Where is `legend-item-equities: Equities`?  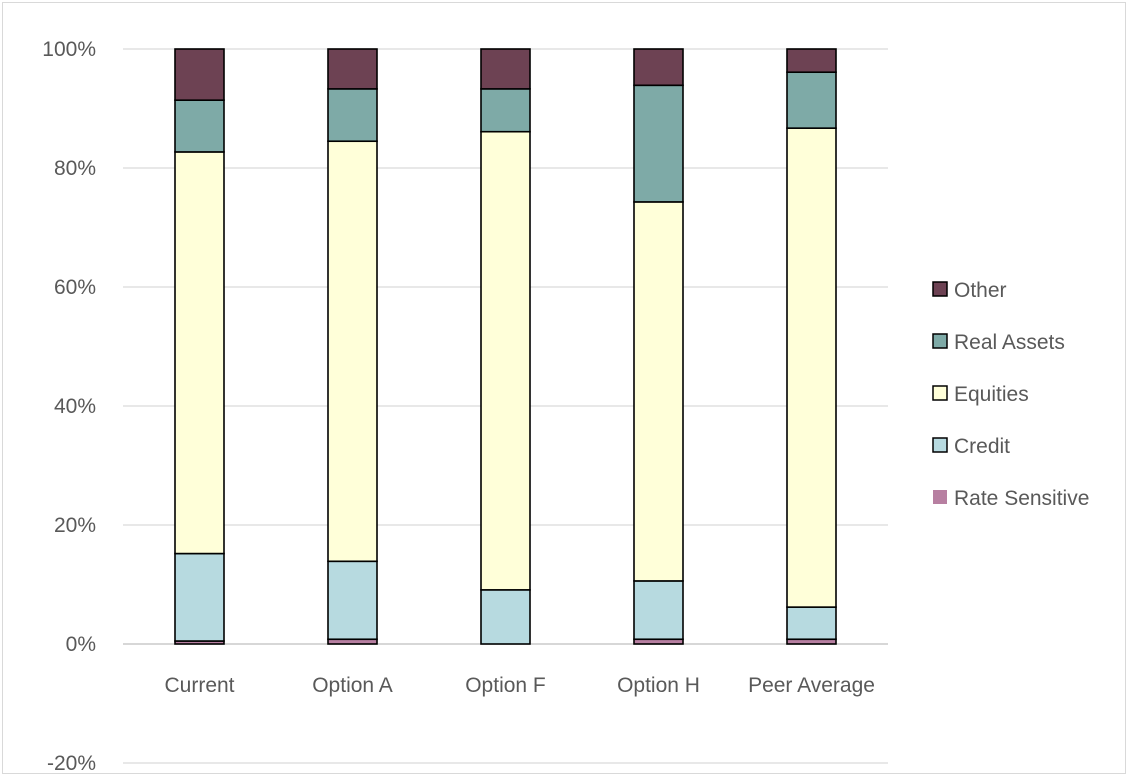 legend-item-equities: Equities is located at coordinates (980, 394).